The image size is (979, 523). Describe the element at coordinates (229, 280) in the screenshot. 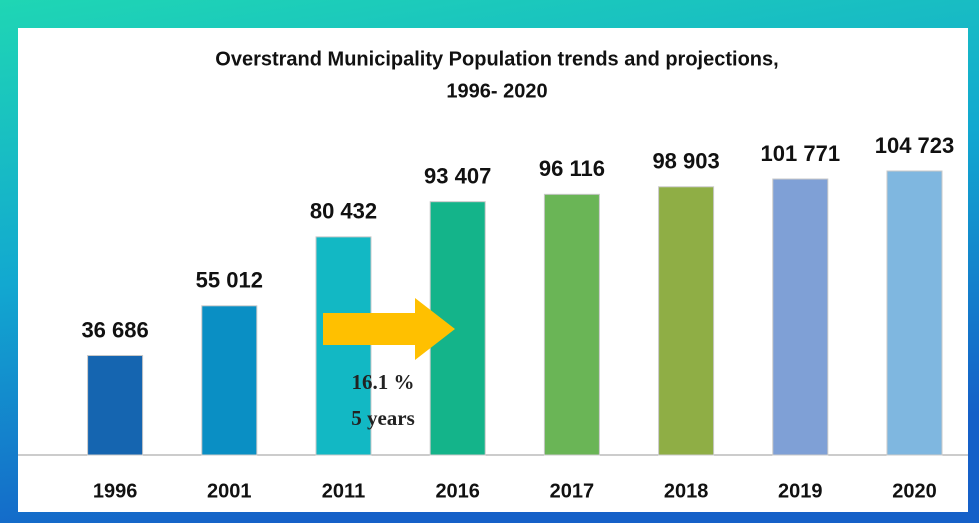

I see `value-label: 55 012` at that location.